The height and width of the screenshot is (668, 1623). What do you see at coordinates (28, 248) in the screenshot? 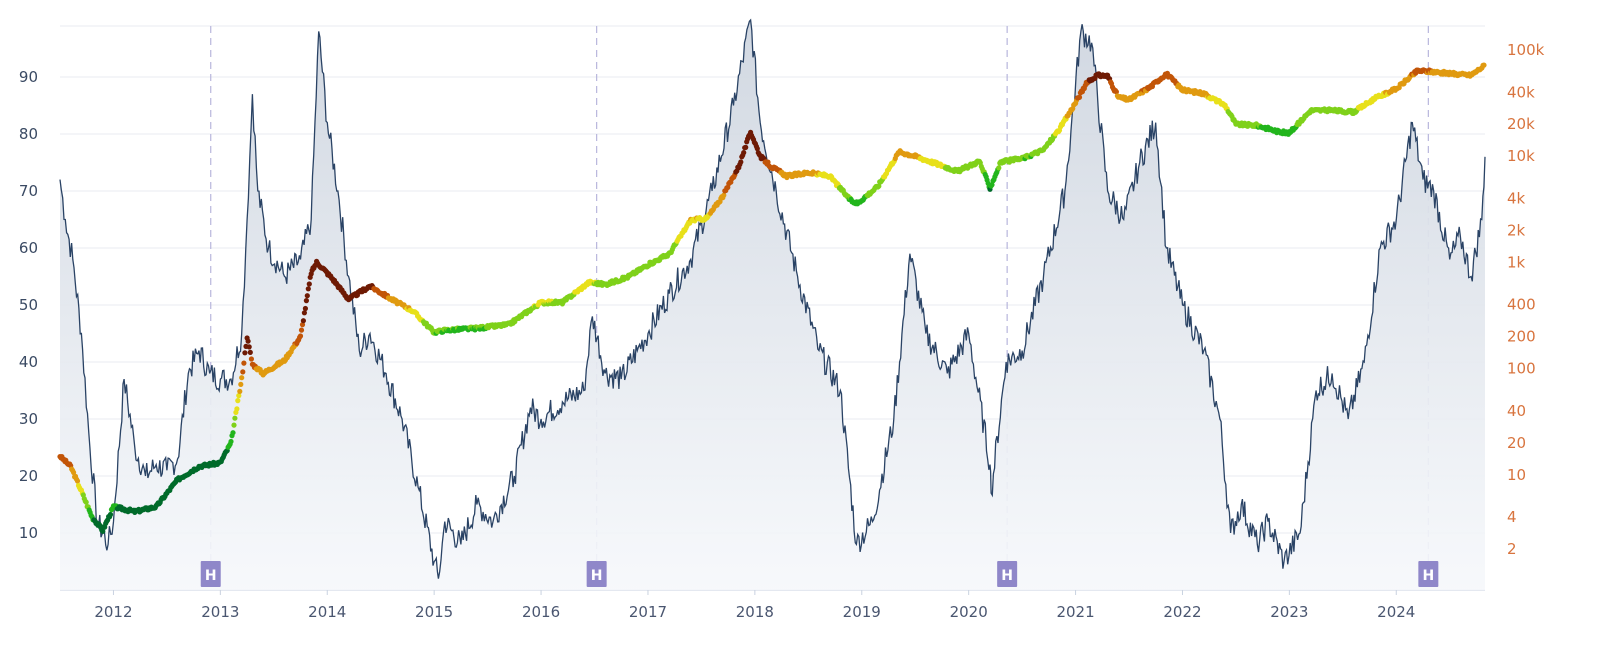
I see `left-tick-label: 60` at bounding box center [28, 248].